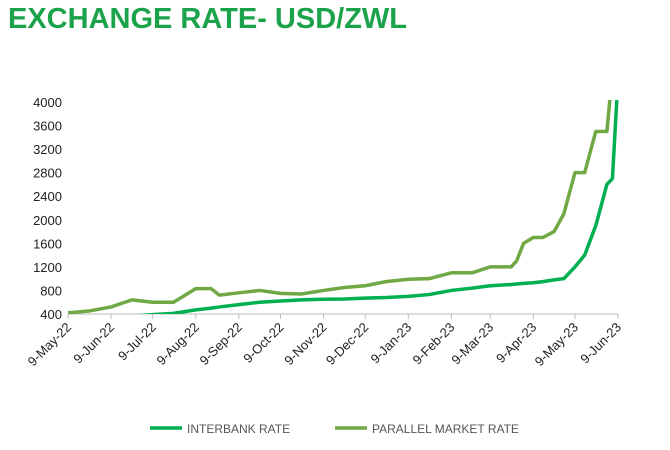  Describe the element at coordinates (556, 344) in the screenshot. I see `x-tick-label: 9-May-23` at that location.